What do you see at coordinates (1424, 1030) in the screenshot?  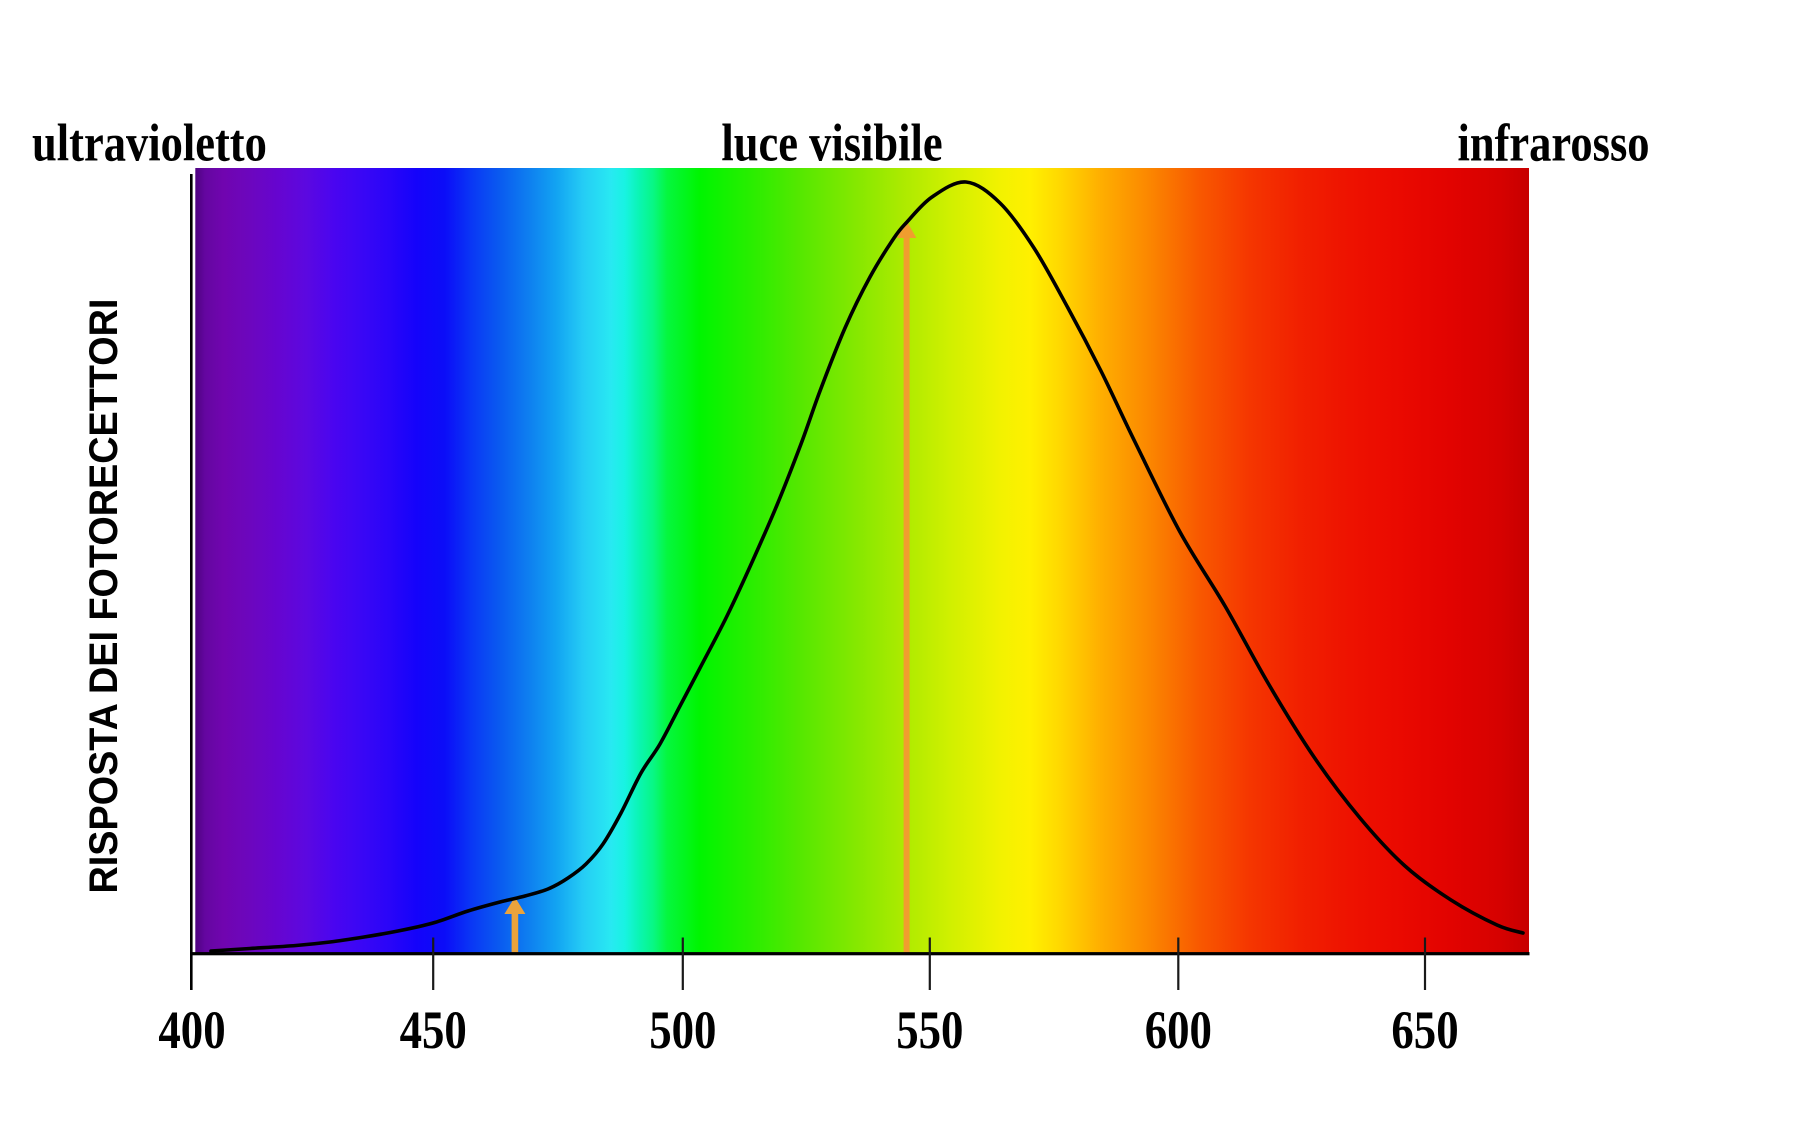 I see `svg-text: 650` at bounding box center [1424, 1030].